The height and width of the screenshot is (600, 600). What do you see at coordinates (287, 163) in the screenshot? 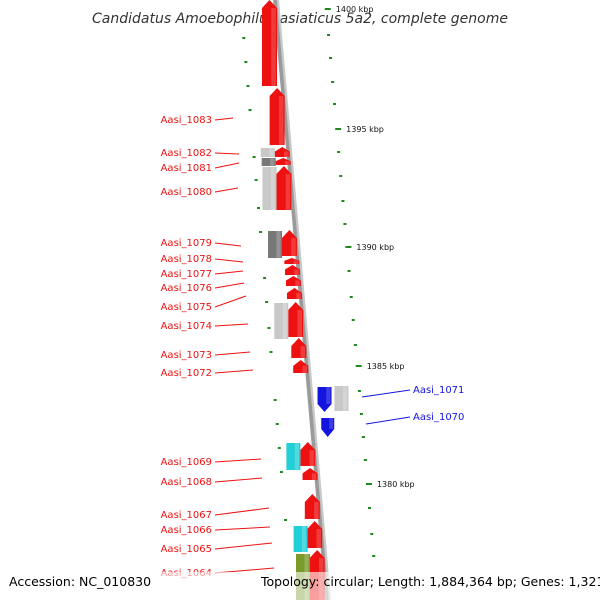
I see `red-gene-3-shade` at bounding box center [287, 163].